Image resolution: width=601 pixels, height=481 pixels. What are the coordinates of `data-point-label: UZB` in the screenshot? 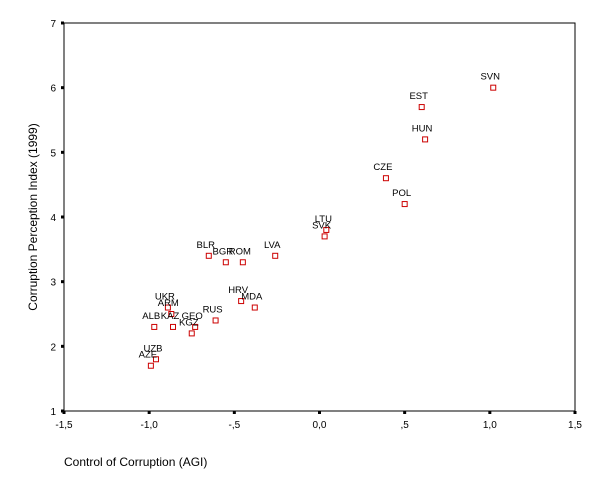 It's located at (152, 348).